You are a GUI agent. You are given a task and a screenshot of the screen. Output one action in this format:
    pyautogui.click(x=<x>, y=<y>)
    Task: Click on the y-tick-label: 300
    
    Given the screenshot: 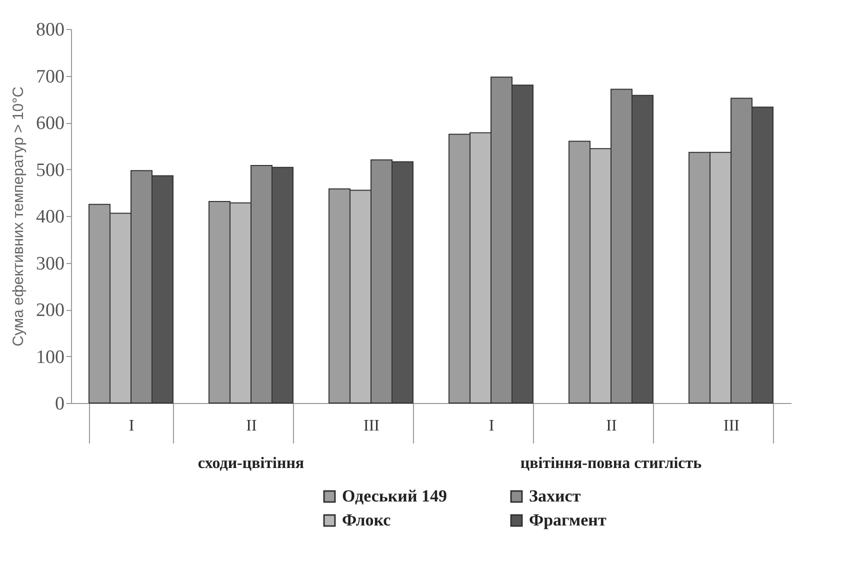 What is the action you would take?
    pyautogui.click(x=50, y=263)
    